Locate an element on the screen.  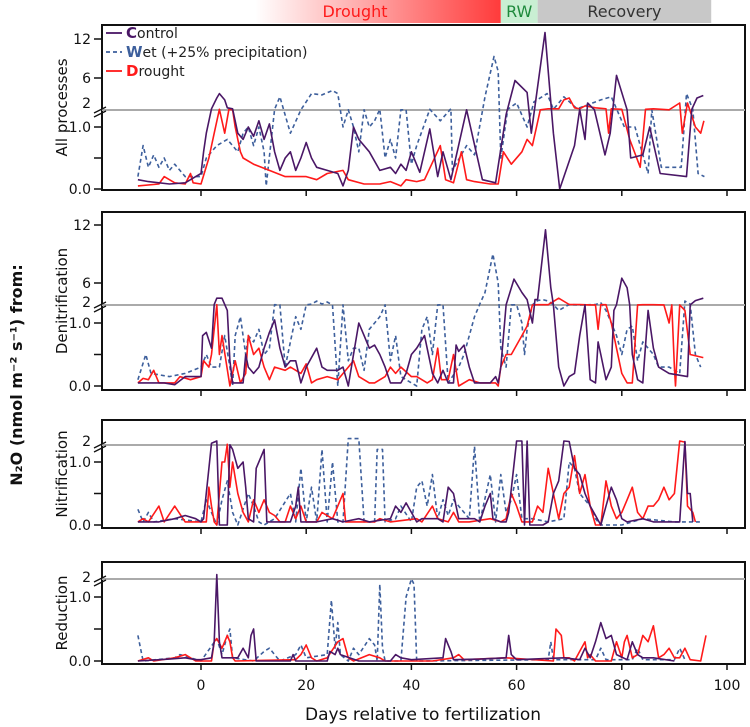
x-axis-title: Days relative to fertilization is located at coordinates (423, 715).